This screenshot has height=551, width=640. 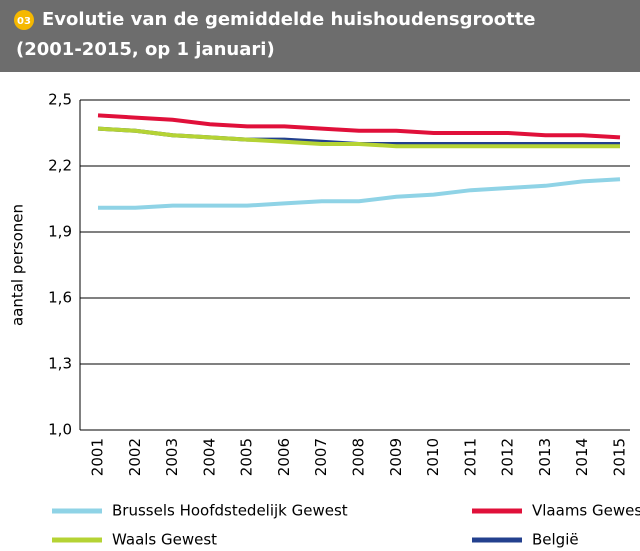 What do you see at coordinates (284, 457) in the screenshot?
I see `x-tick-label: 2006` at bounding box center [284, 457].